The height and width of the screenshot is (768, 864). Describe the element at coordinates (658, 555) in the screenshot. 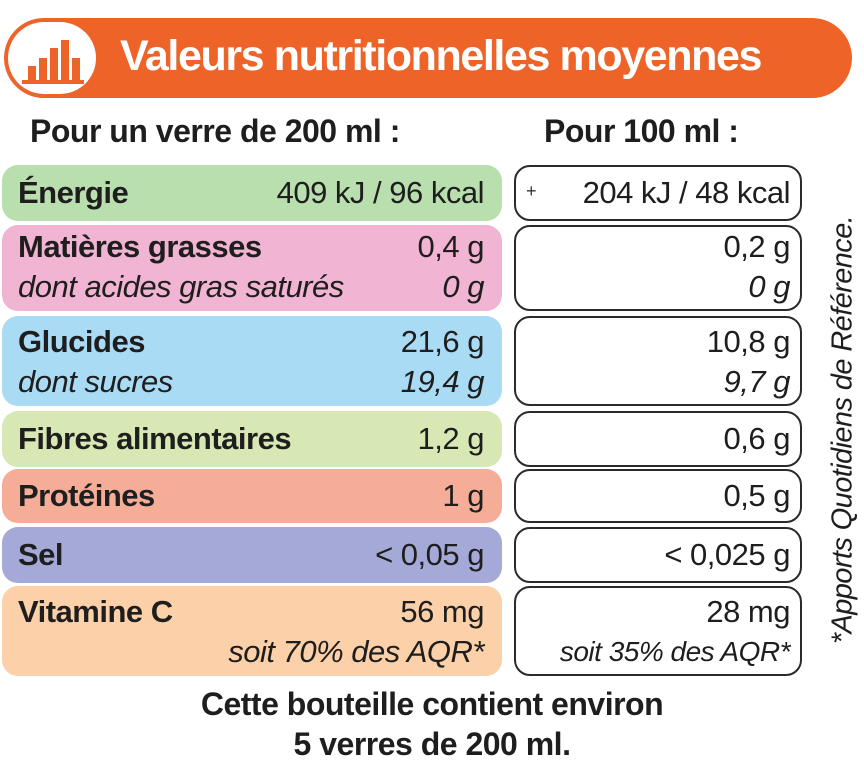

I see `cell-sel-per-100ml: < 0,025 g` at that location.